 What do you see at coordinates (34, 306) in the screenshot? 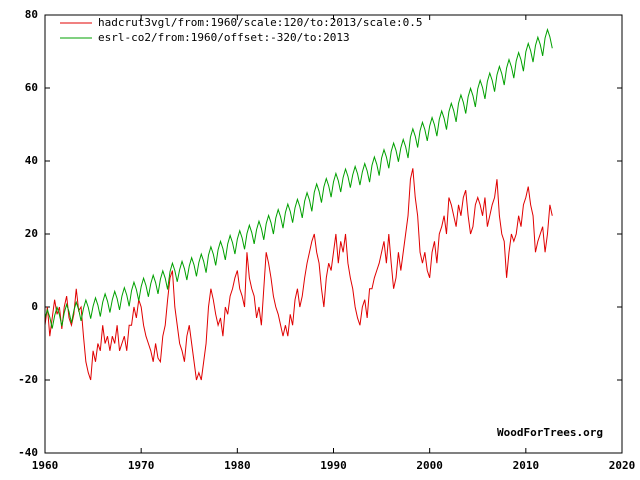
I see `y-tick-label: 0` at bounding box center [34, 306].